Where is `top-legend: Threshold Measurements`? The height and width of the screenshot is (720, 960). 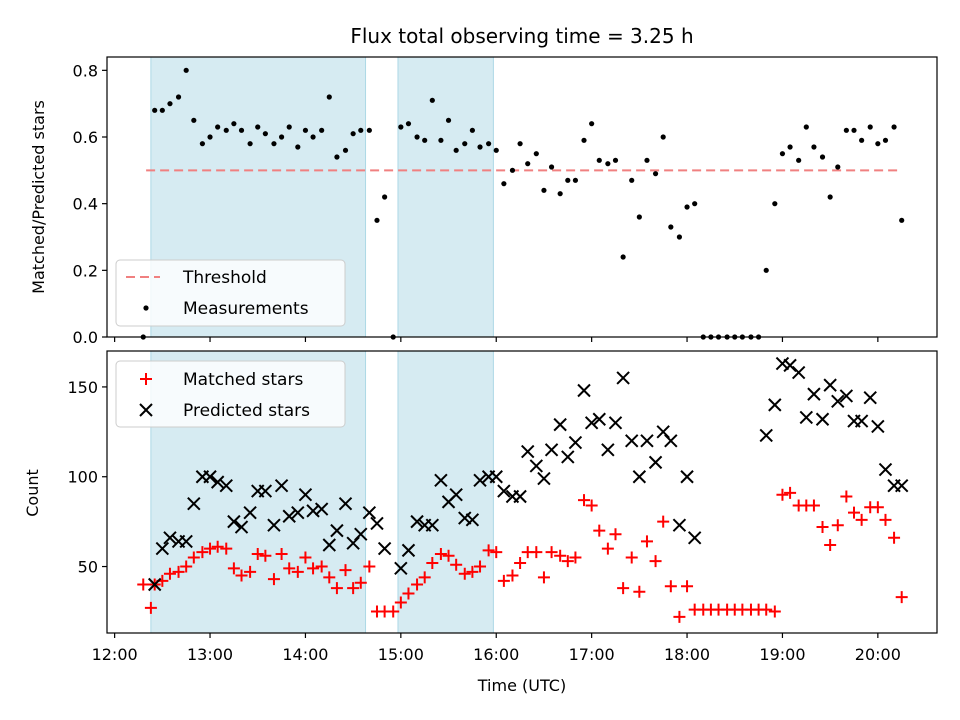 top-legend: Threshold Measurements is located at coordinates (230, 293).